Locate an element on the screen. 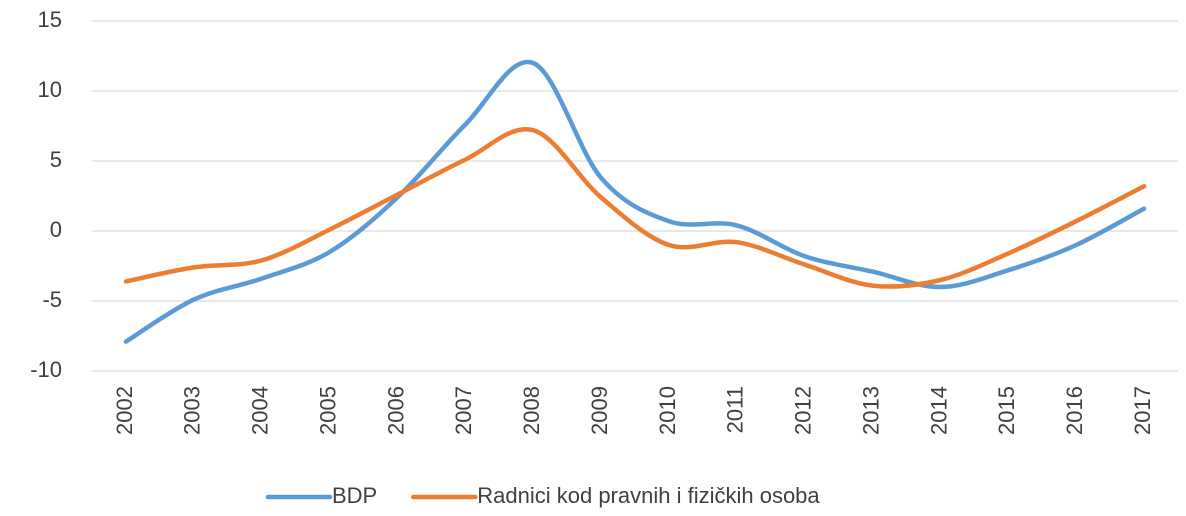  x-tick-label: 2015 is located at coordinates (1006, 410).